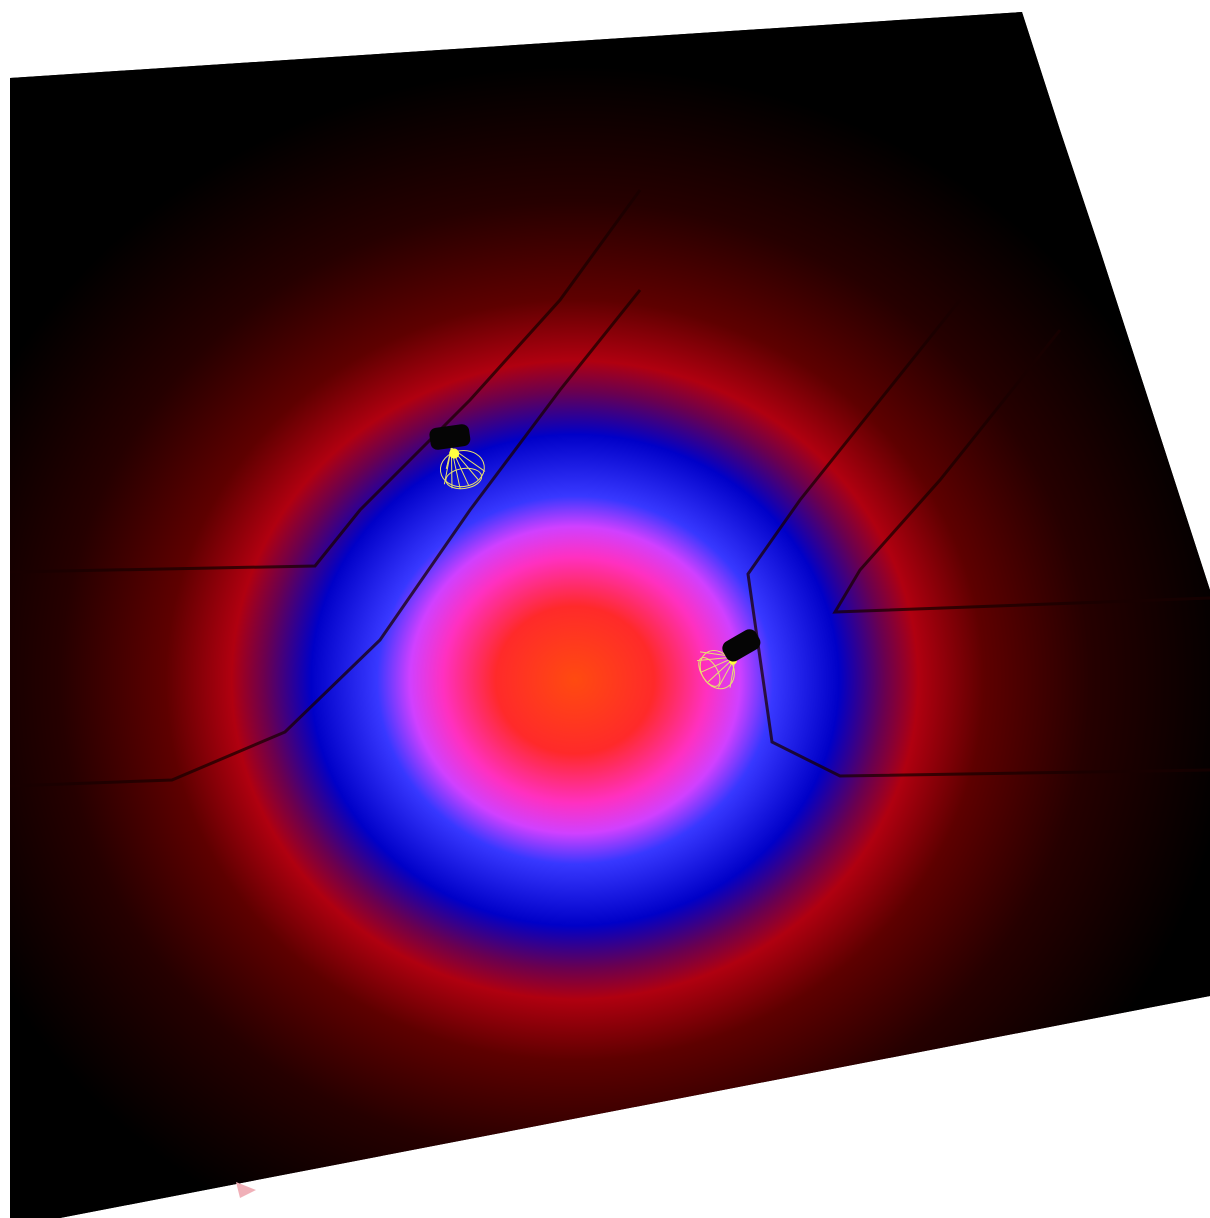  Describe the element at coordinates (454, 453) in the screenshot. I see `light-source` at that location.